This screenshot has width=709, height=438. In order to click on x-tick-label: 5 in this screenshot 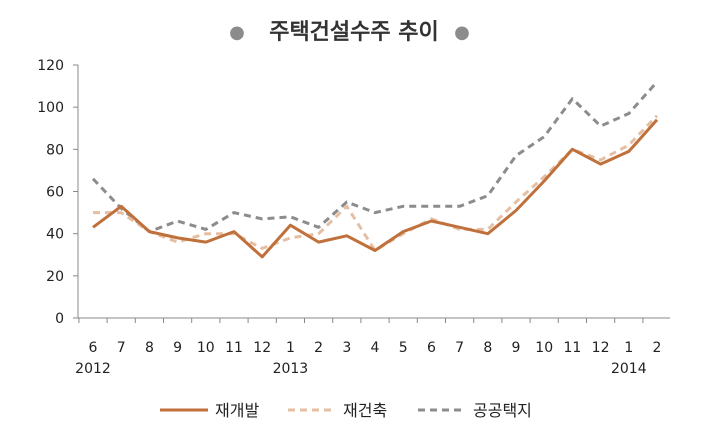, I will do `click(403, 348)`.